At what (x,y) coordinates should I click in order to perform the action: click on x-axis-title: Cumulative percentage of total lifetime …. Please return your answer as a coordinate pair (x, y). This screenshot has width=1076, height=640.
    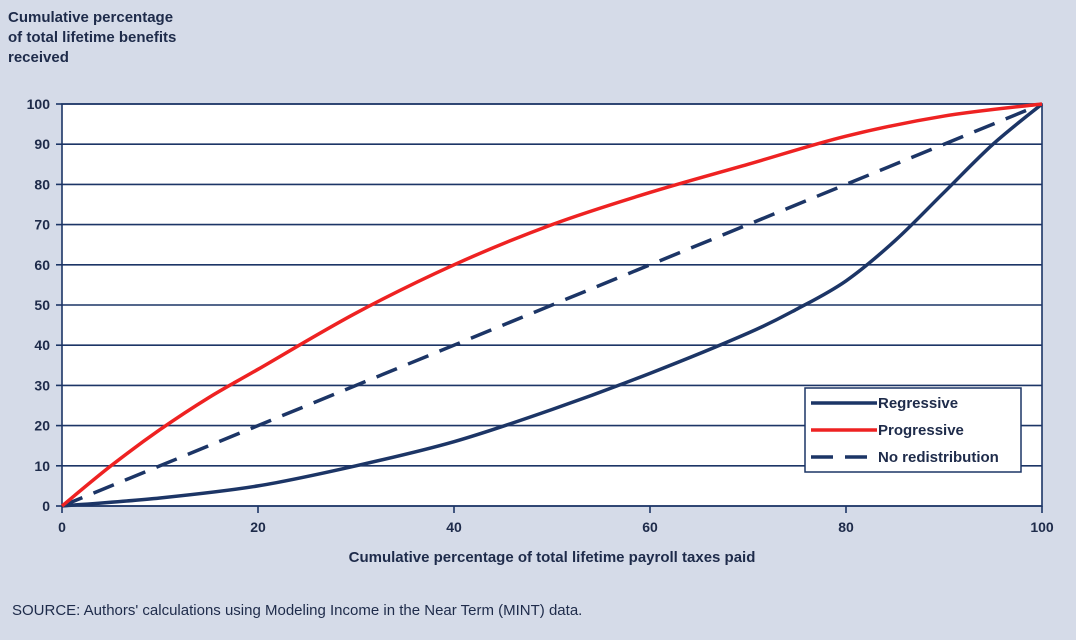
    Looking at the image, I should click on (552, 557).